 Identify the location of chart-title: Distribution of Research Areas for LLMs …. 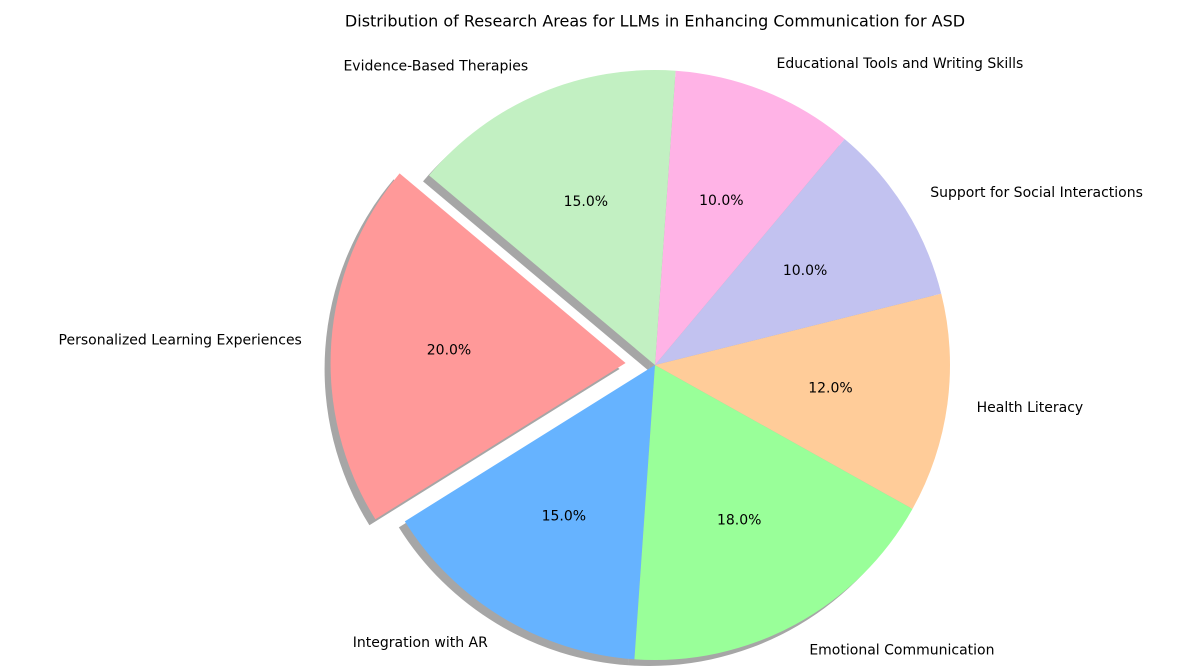
(655, 21).